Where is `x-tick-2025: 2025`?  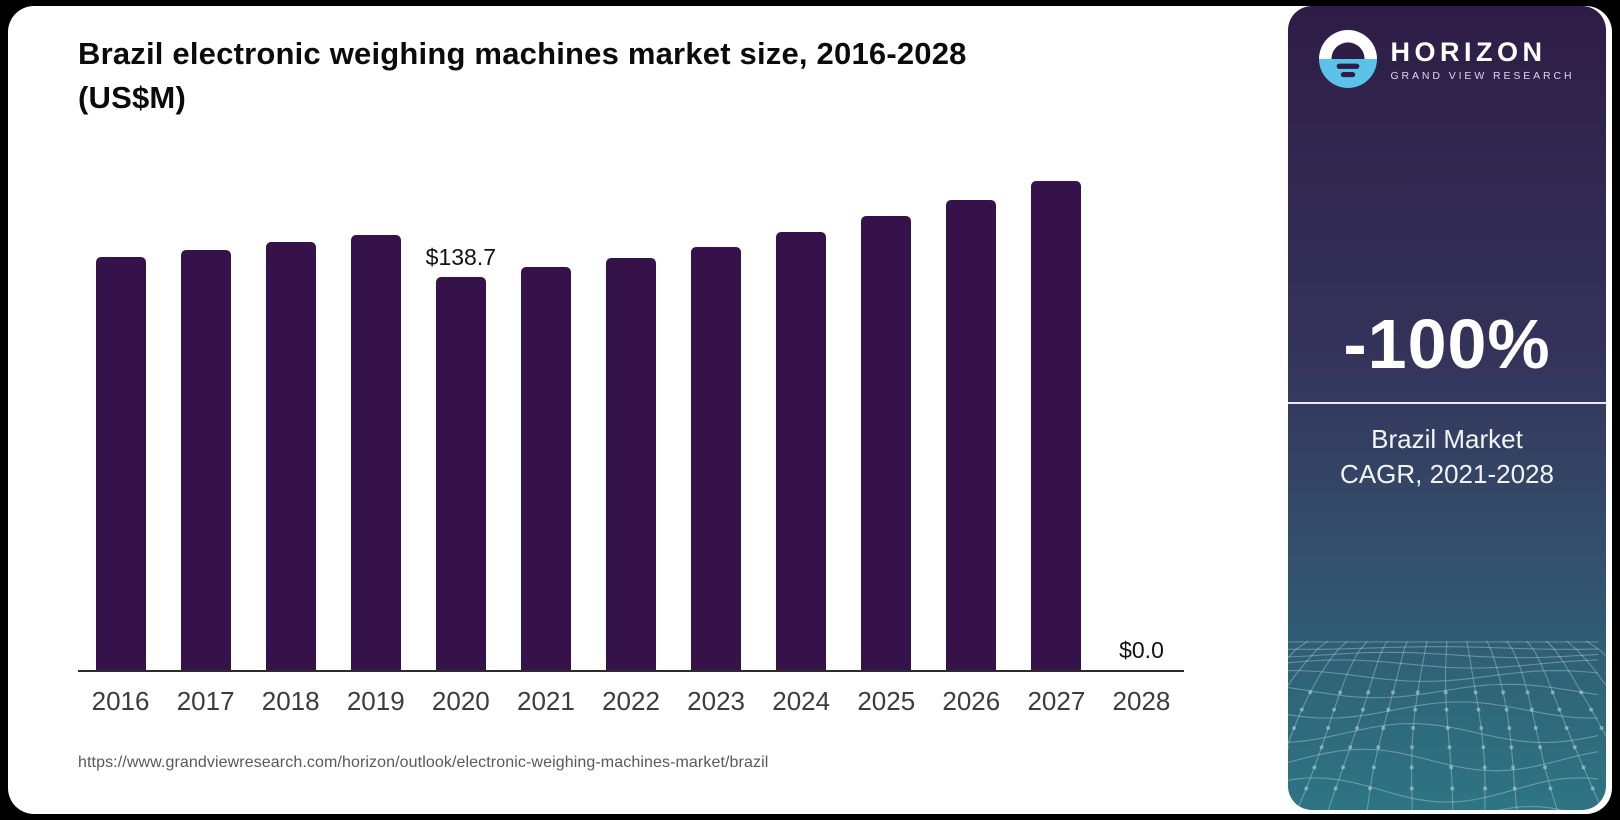
x-tick-2025: 2025 is located at coordinates (886, 701).